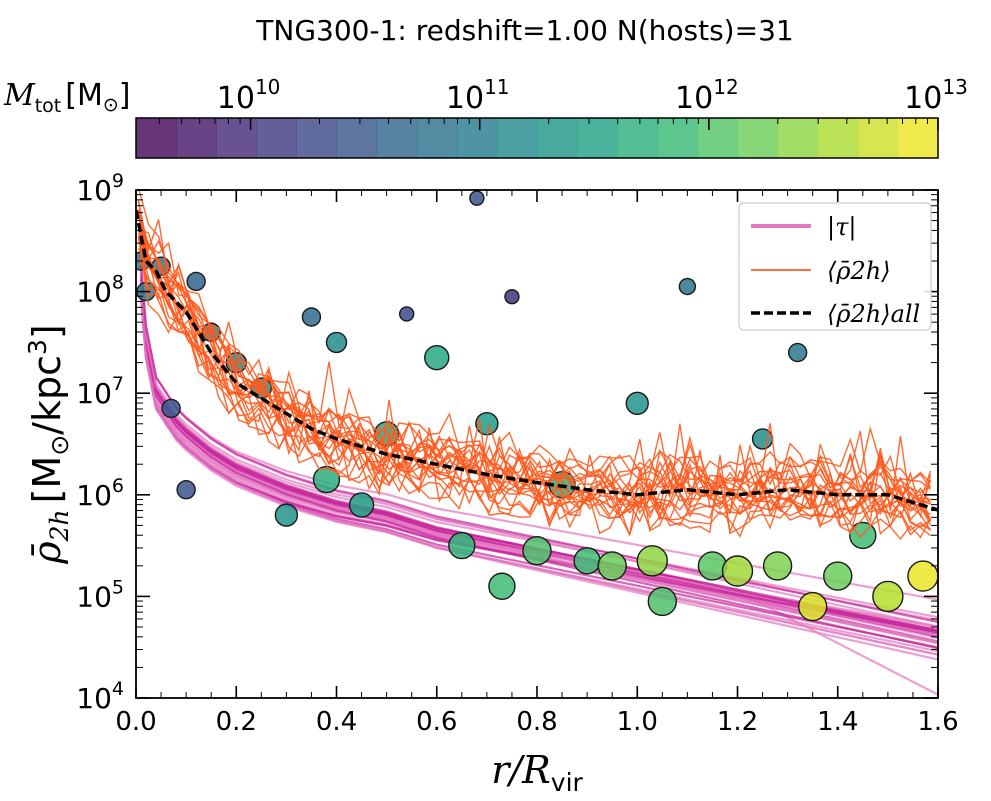 This screenshot has height=801, width=991. Describe the element at coordinates (100, 696) in the screenshot. I see `y-tick-label: 10⁴` at that location.